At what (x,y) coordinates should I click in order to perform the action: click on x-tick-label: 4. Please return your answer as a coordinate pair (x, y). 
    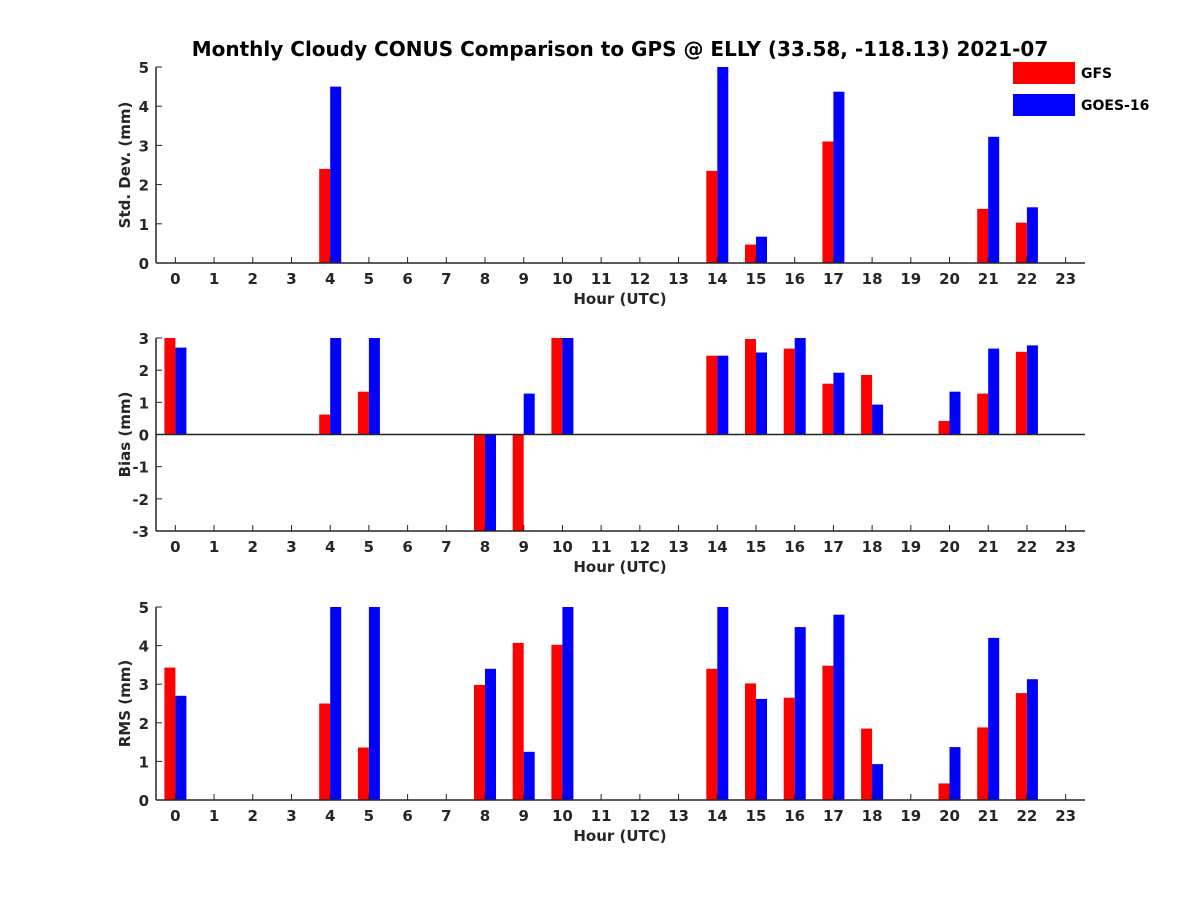
    Looking at the image, I should click on (330, 279).